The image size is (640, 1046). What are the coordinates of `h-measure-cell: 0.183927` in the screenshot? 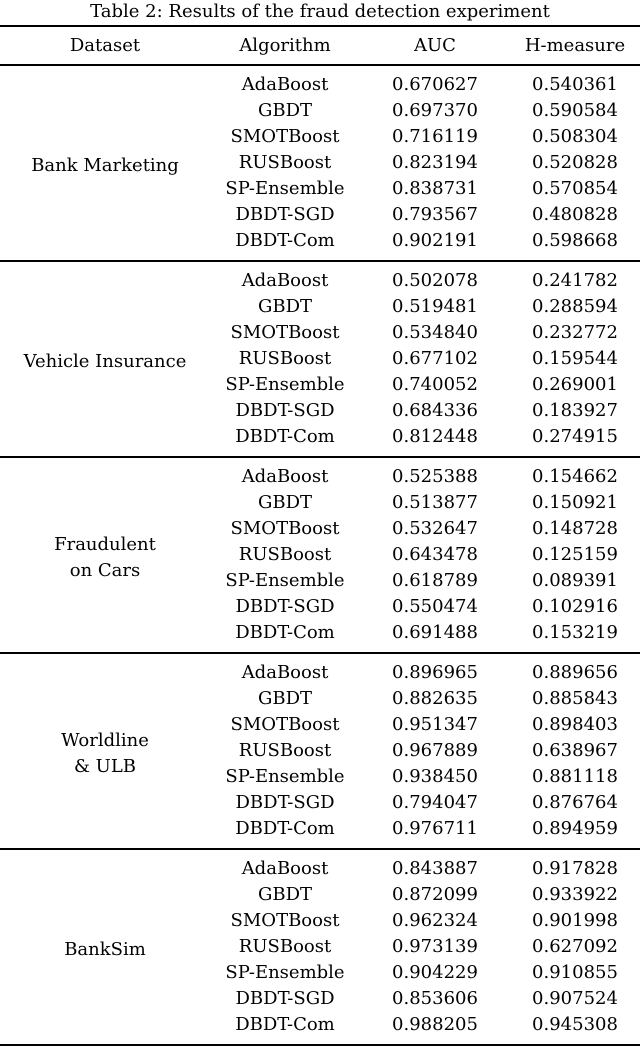 It's located at (575, 410).